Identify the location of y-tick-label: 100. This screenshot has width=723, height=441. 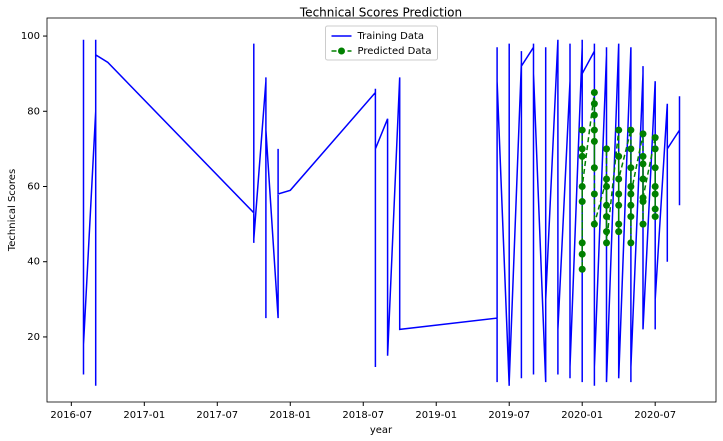
(30, 36).